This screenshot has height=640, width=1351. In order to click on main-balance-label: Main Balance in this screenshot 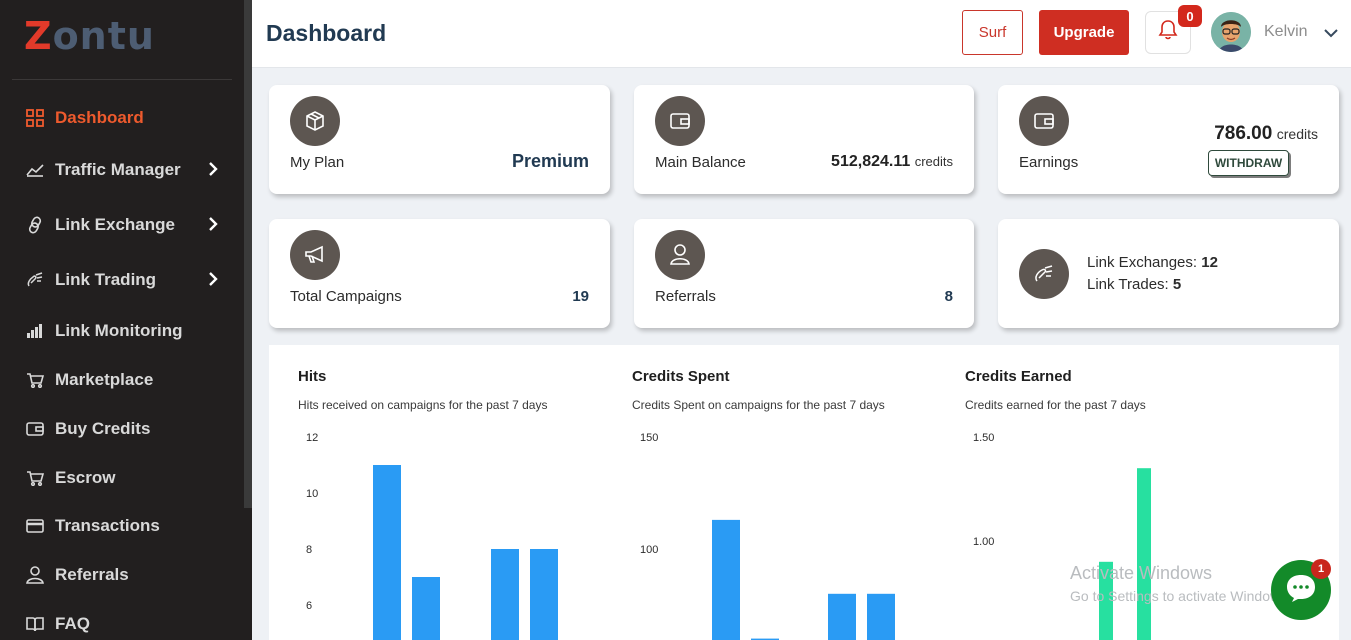, I will do `click(700, 162)`.